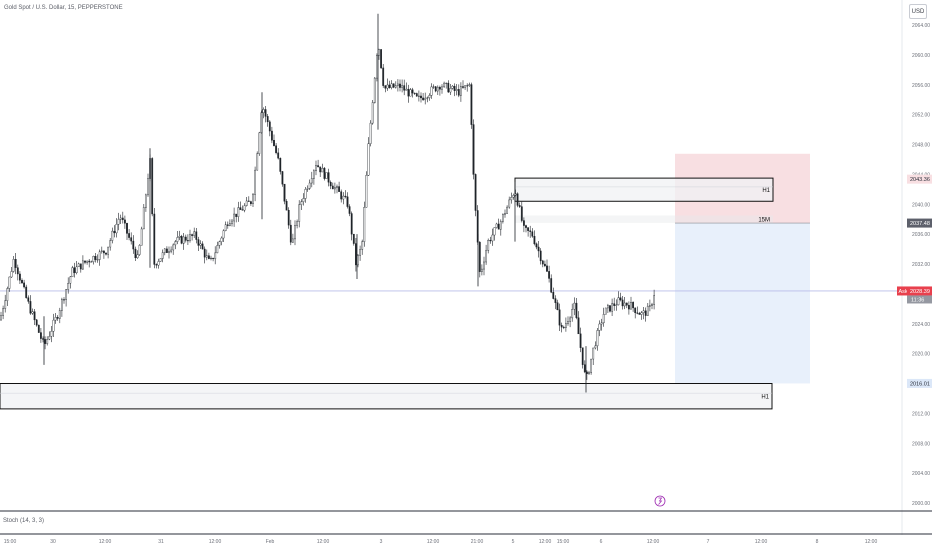  What do you see at coordinates (921, 146) in the screenshot?
I see `price-tick-label: 2048.00` at bounding box center [921, 146].